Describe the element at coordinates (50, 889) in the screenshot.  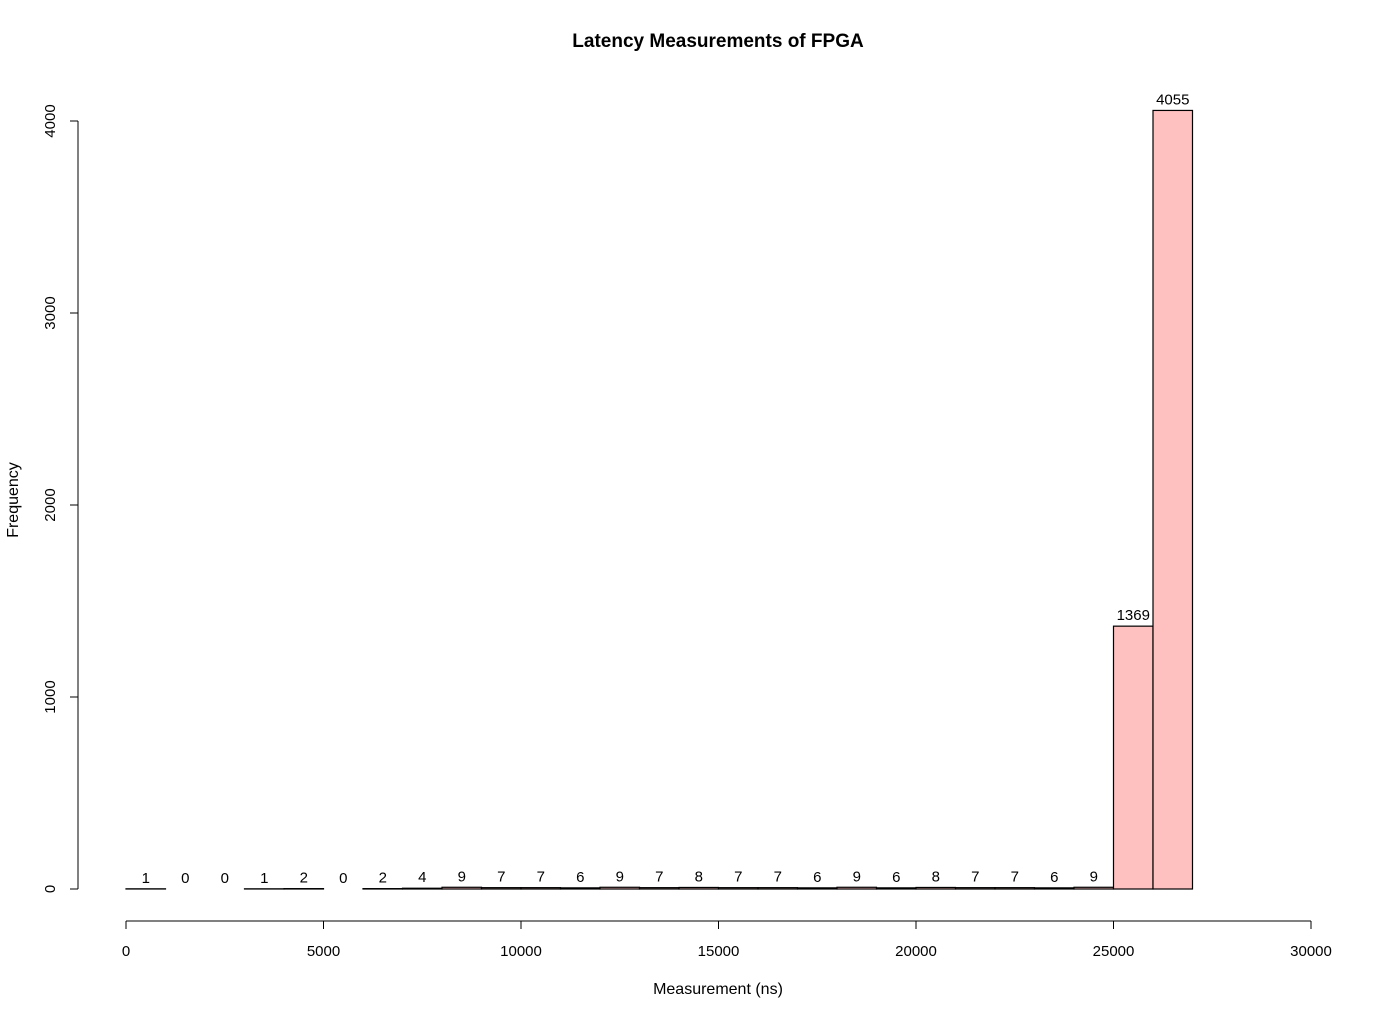
I see `y-tick-label: 0` at that location.